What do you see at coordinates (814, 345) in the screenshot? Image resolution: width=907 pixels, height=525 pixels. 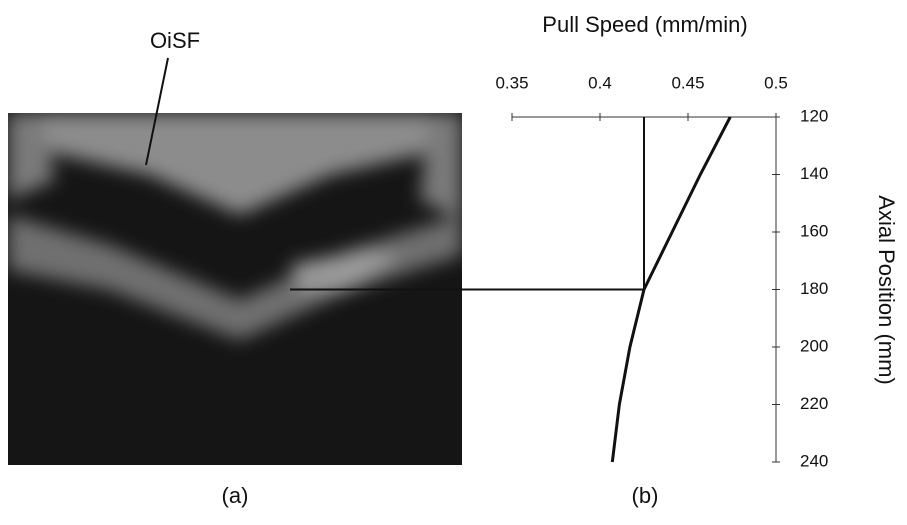 I see `y-tick-label: 200` at bounding box center [814, 345].